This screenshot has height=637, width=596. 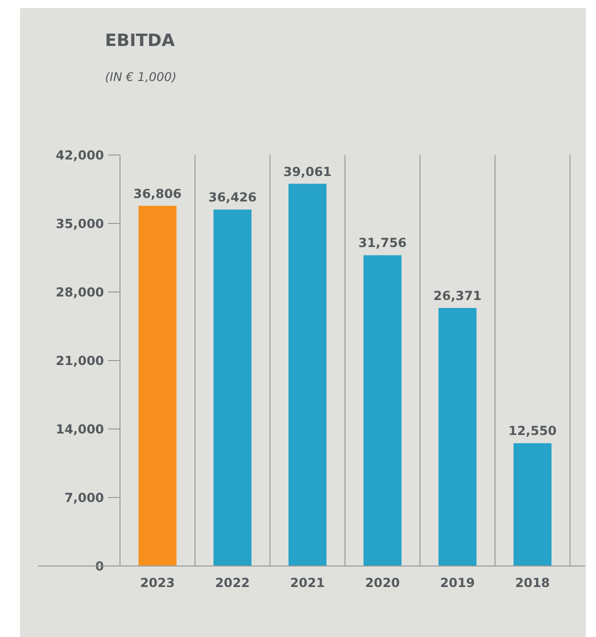 What do you see at coordinates (80, 292) in the screenshot?
I see `y-tick-label: 28,000` at bounding box center [80, 292].